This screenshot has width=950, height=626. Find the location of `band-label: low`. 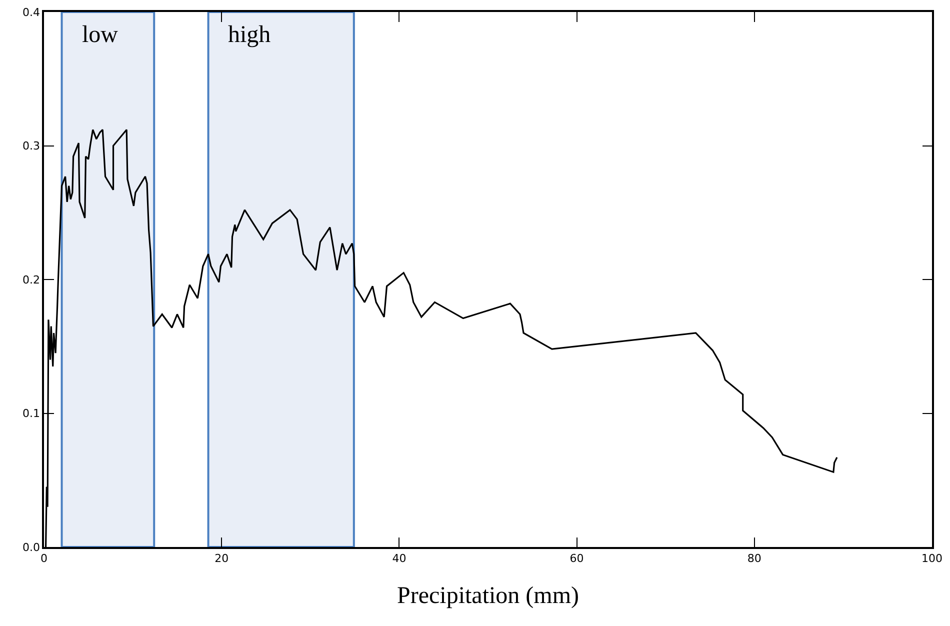

band-label: low is located at coordinates (100, 35).